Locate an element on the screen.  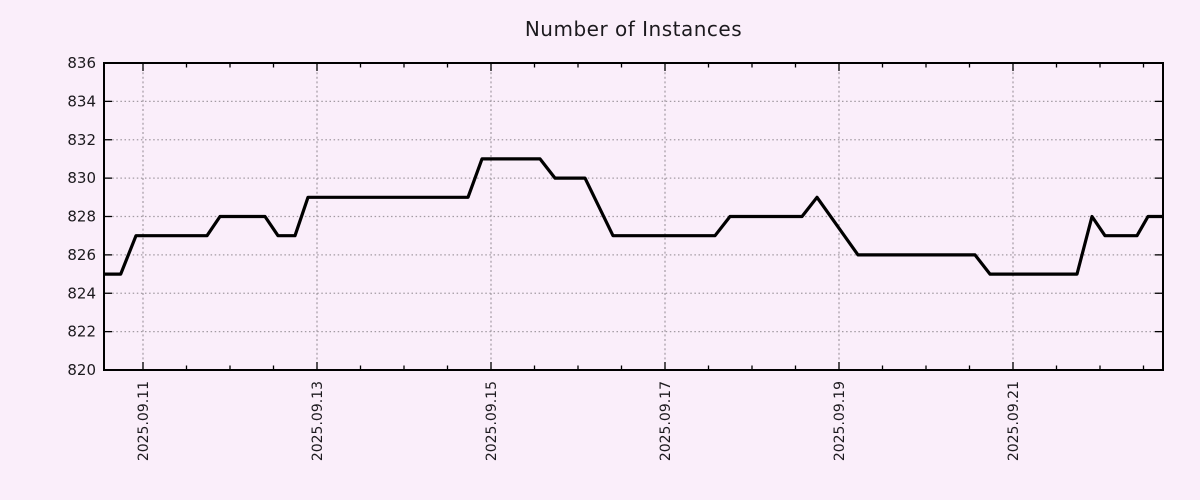
y-tick-label: 830 is located at coordinates (81, 178).